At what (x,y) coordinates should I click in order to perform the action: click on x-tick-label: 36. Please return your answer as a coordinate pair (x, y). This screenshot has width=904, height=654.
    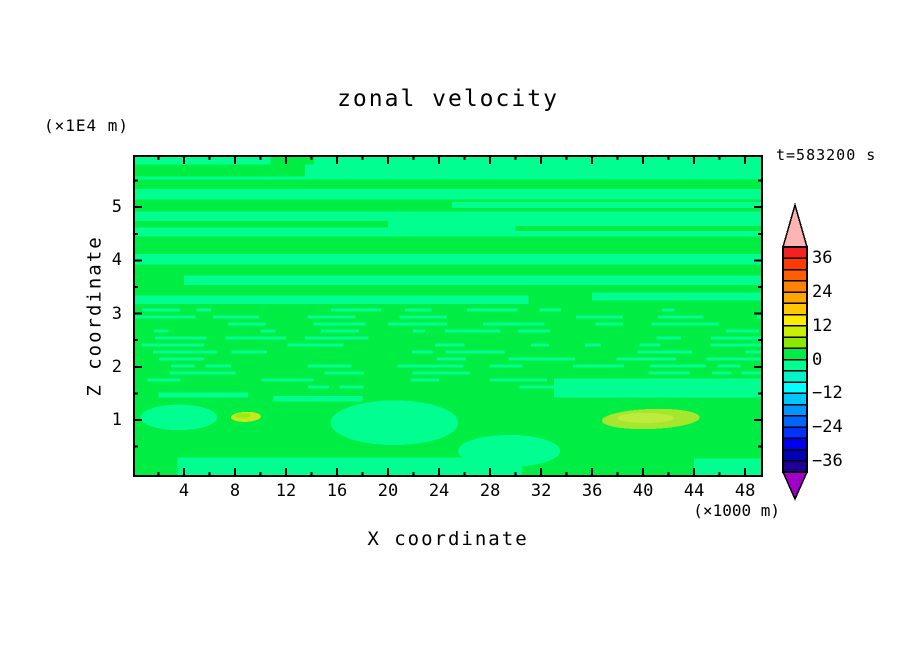
    Looking at the image, I should click on (592, 491).